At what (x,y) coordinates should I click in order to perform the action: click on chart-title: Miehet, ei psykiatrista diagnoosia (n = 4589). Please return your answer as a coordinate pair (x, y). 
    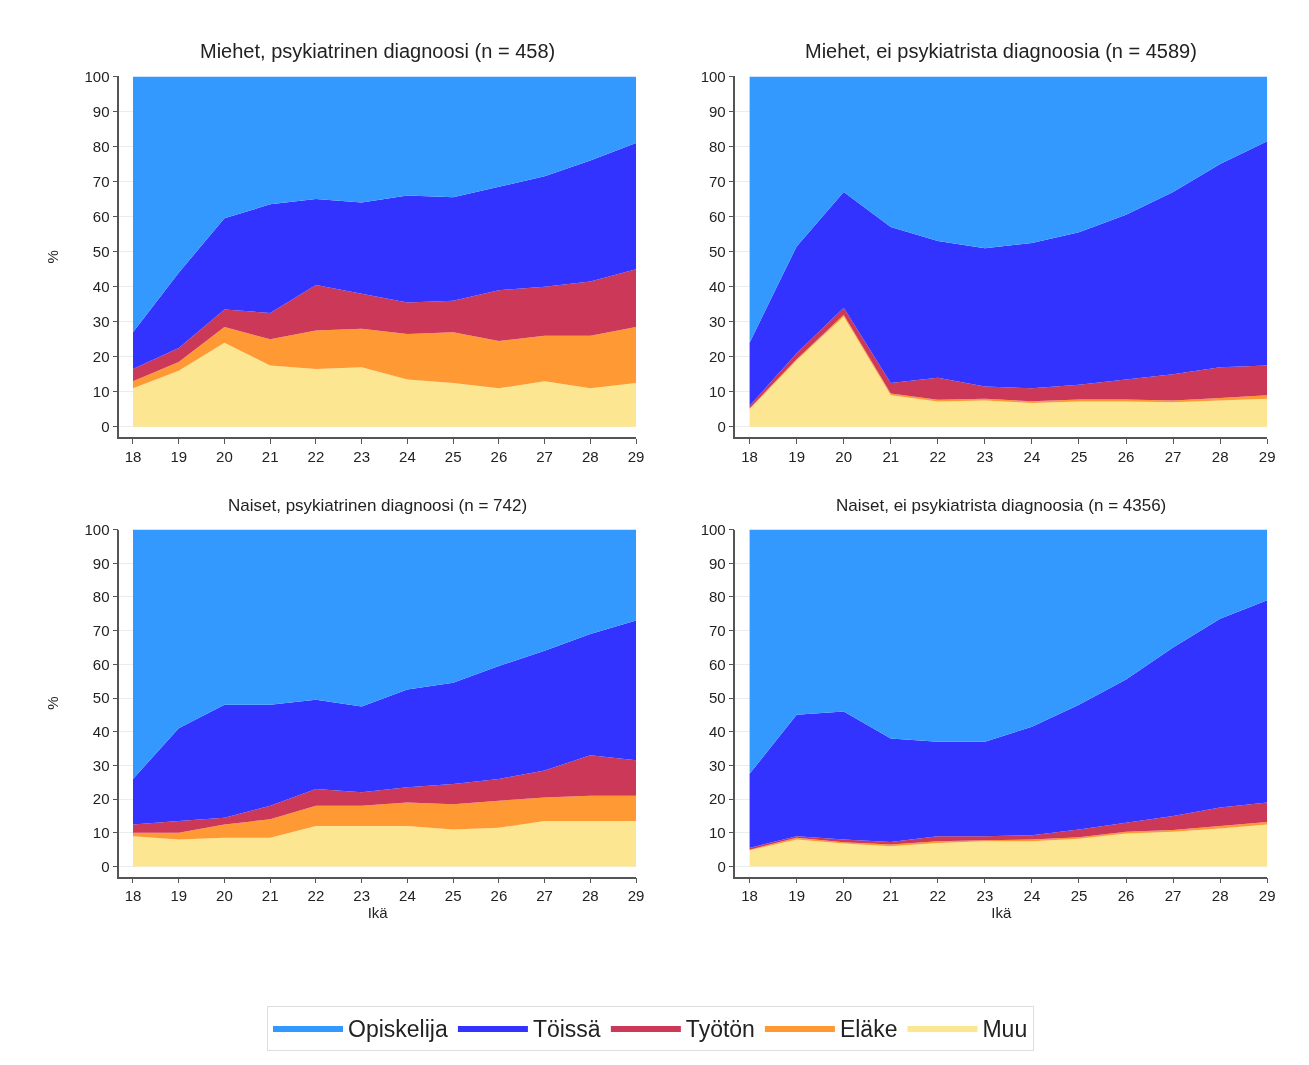
    Looking at the image, I should click on (1001, 51).